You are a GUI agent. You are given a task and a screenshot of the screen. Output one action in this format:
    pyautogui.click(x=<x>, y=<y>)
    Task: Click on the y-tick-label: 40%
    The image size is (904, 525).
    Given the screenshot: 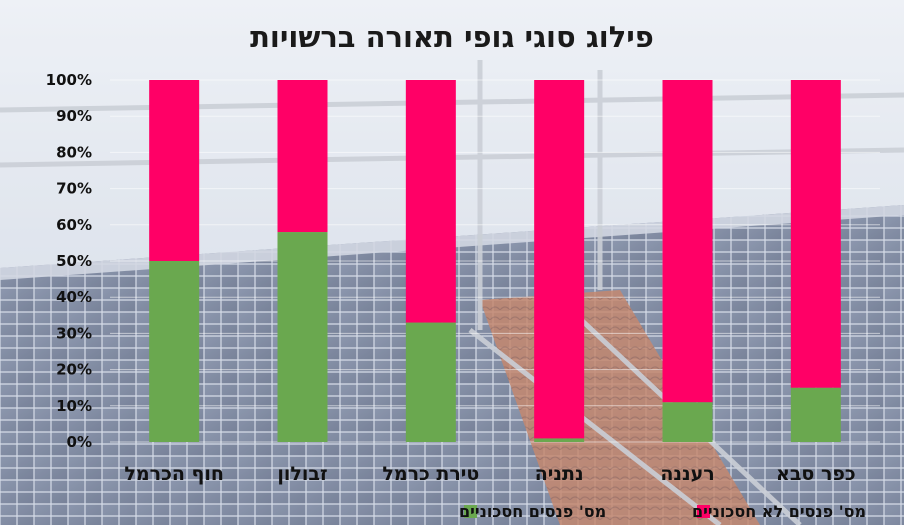 What is the action you would take?
    pyautogui.click(x=74, y=297)
    